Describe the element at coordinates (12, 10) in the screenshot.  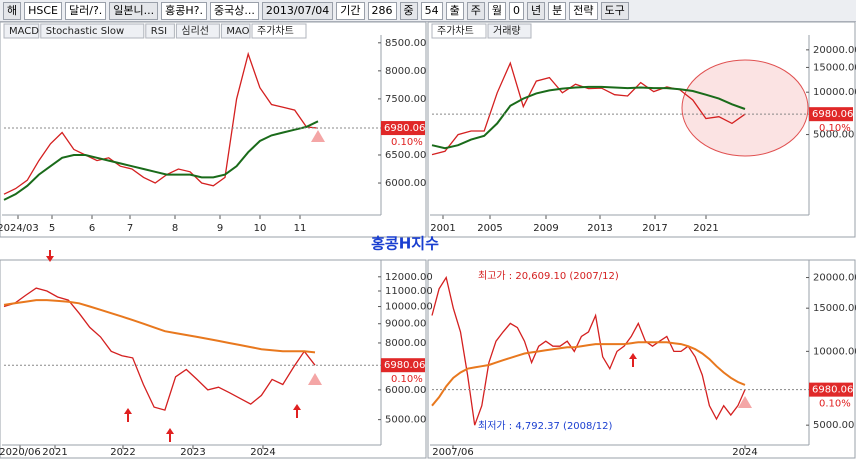
I see `toolbar-item: 해` at that location.